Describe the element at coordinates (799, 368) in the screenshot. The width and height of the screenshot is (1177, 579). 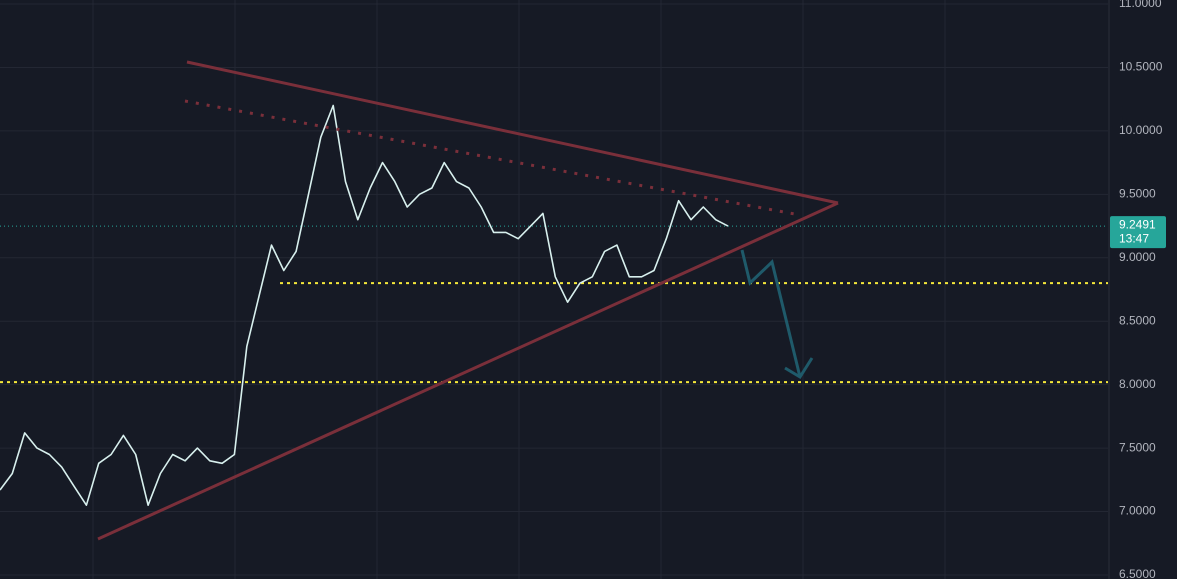
I see `arrow-head` at that location.